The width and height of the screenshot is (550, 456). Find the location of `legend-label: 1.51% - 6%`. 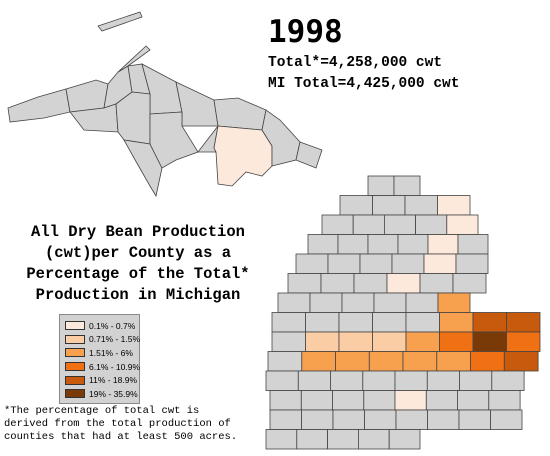

legend-label: 1.51% - 6% is located at coordinates (111, 352).